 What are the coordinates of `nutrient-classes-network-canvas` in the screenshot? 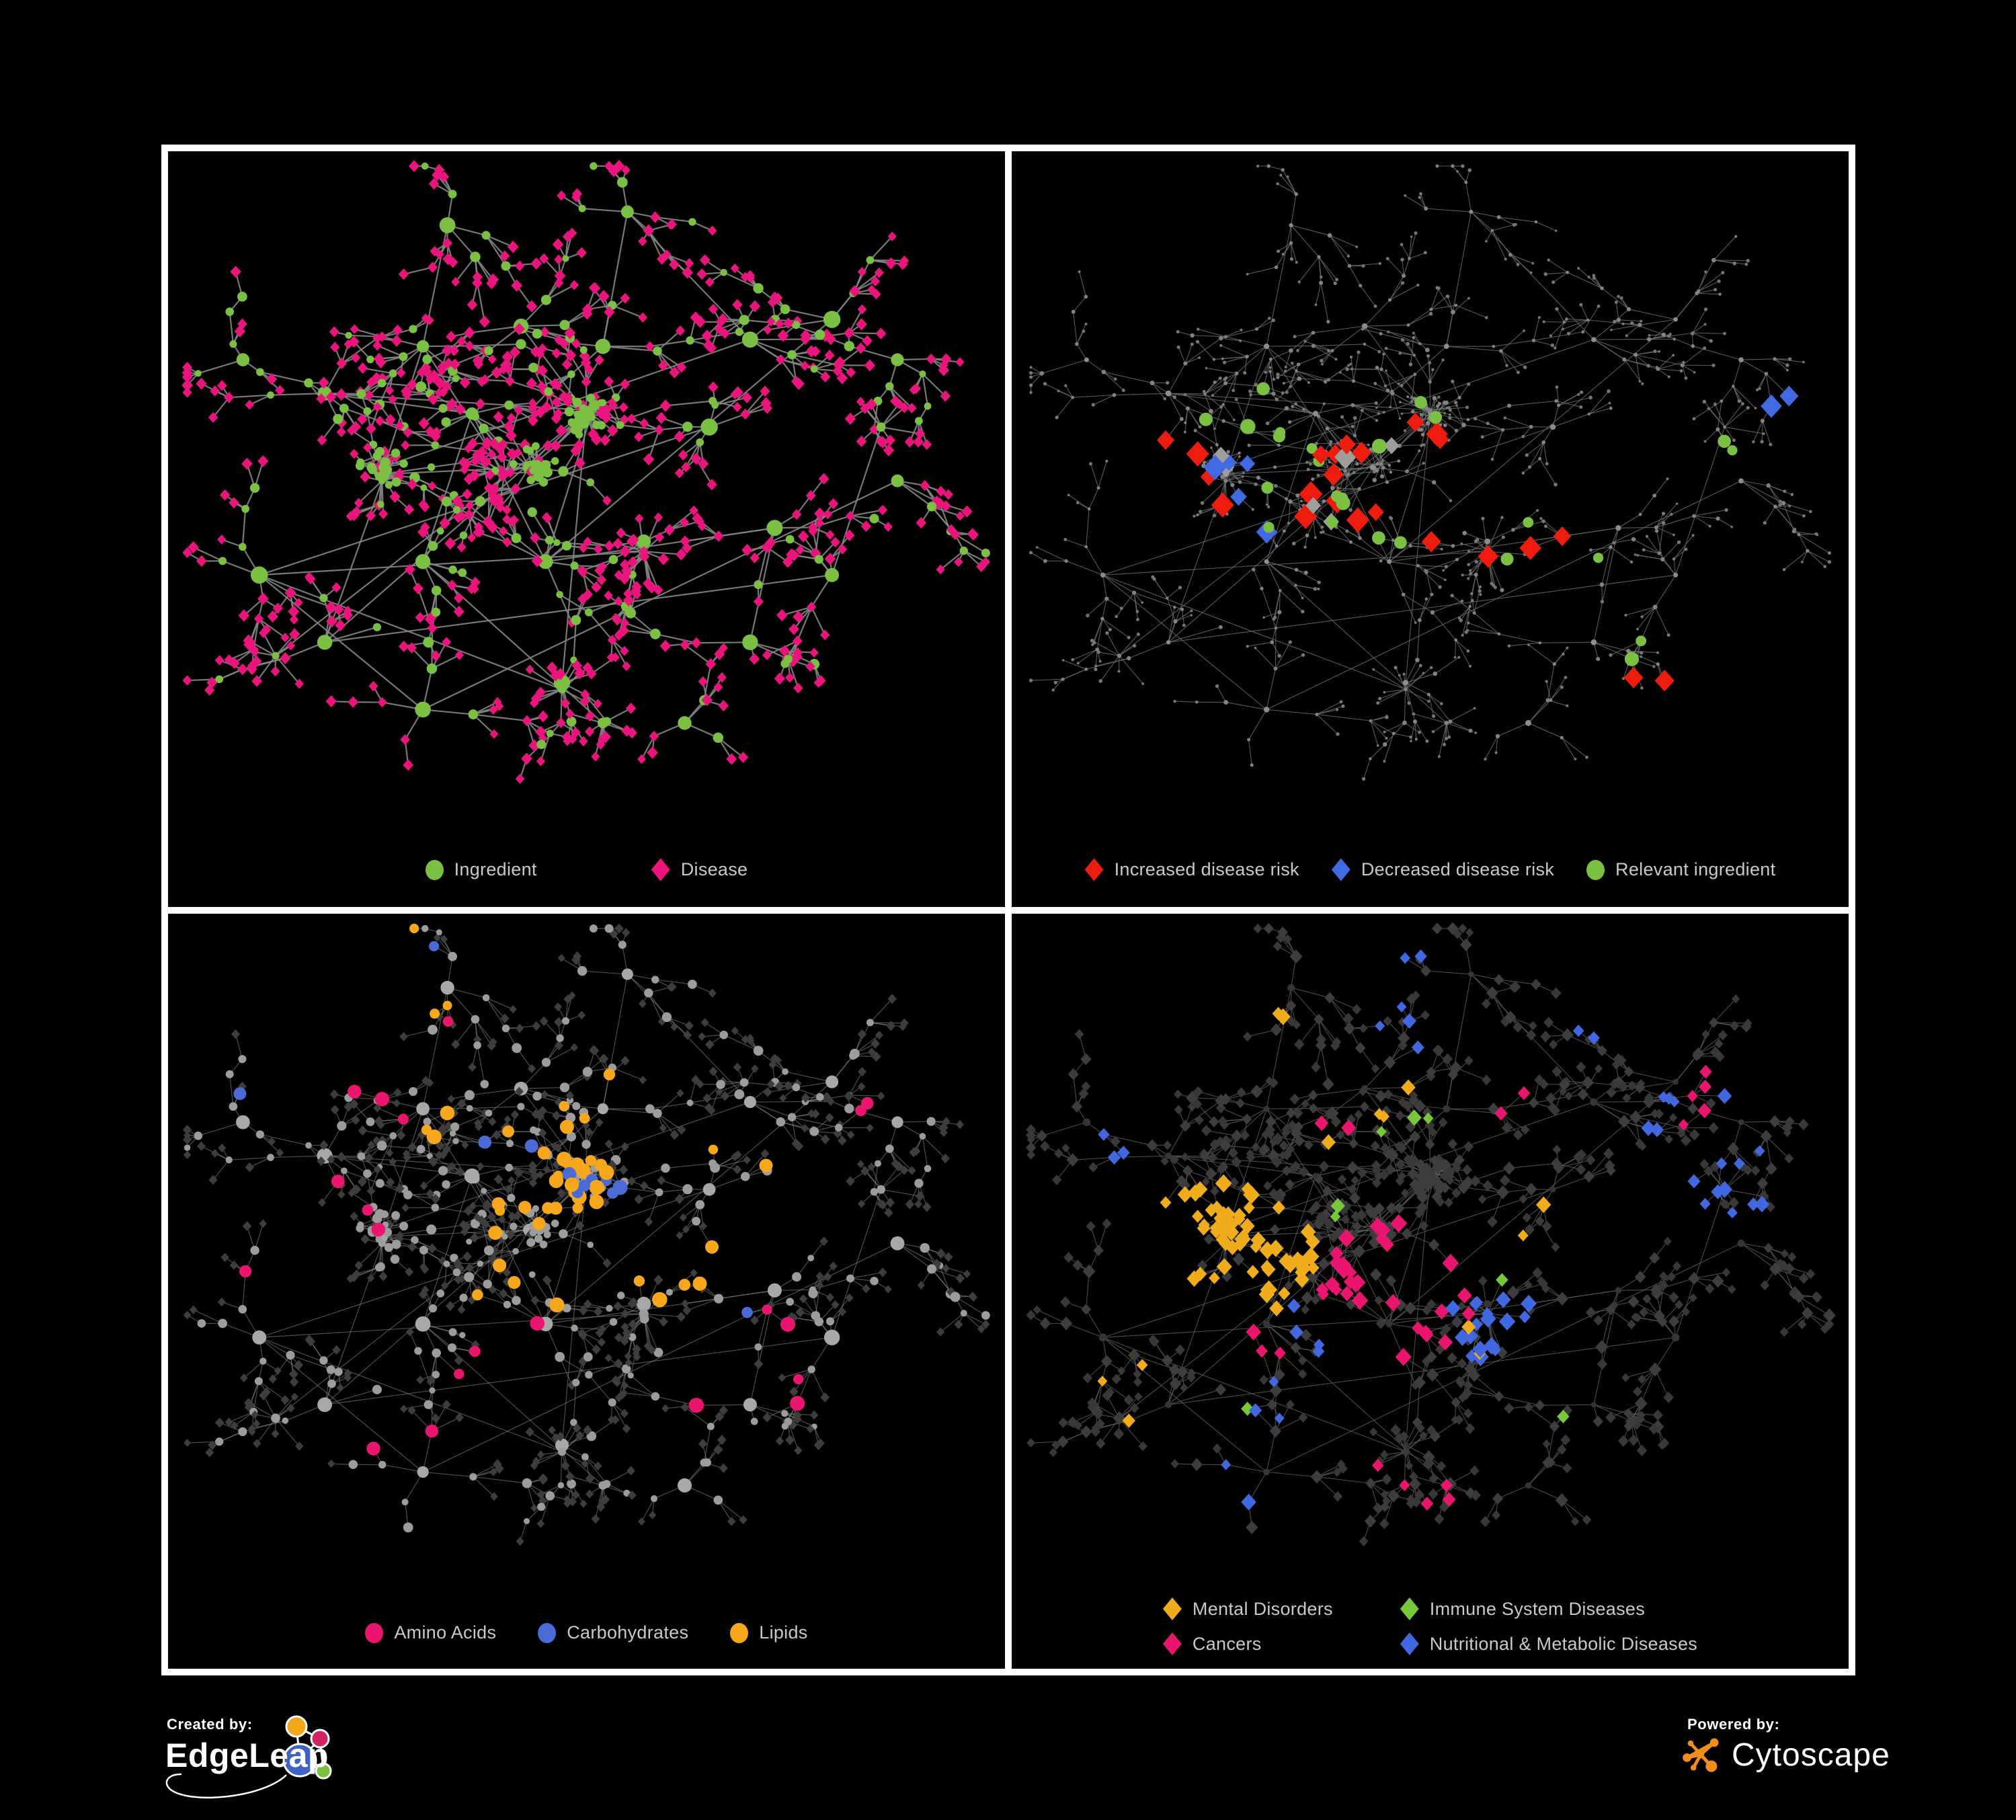 It's located at (586, 1234).